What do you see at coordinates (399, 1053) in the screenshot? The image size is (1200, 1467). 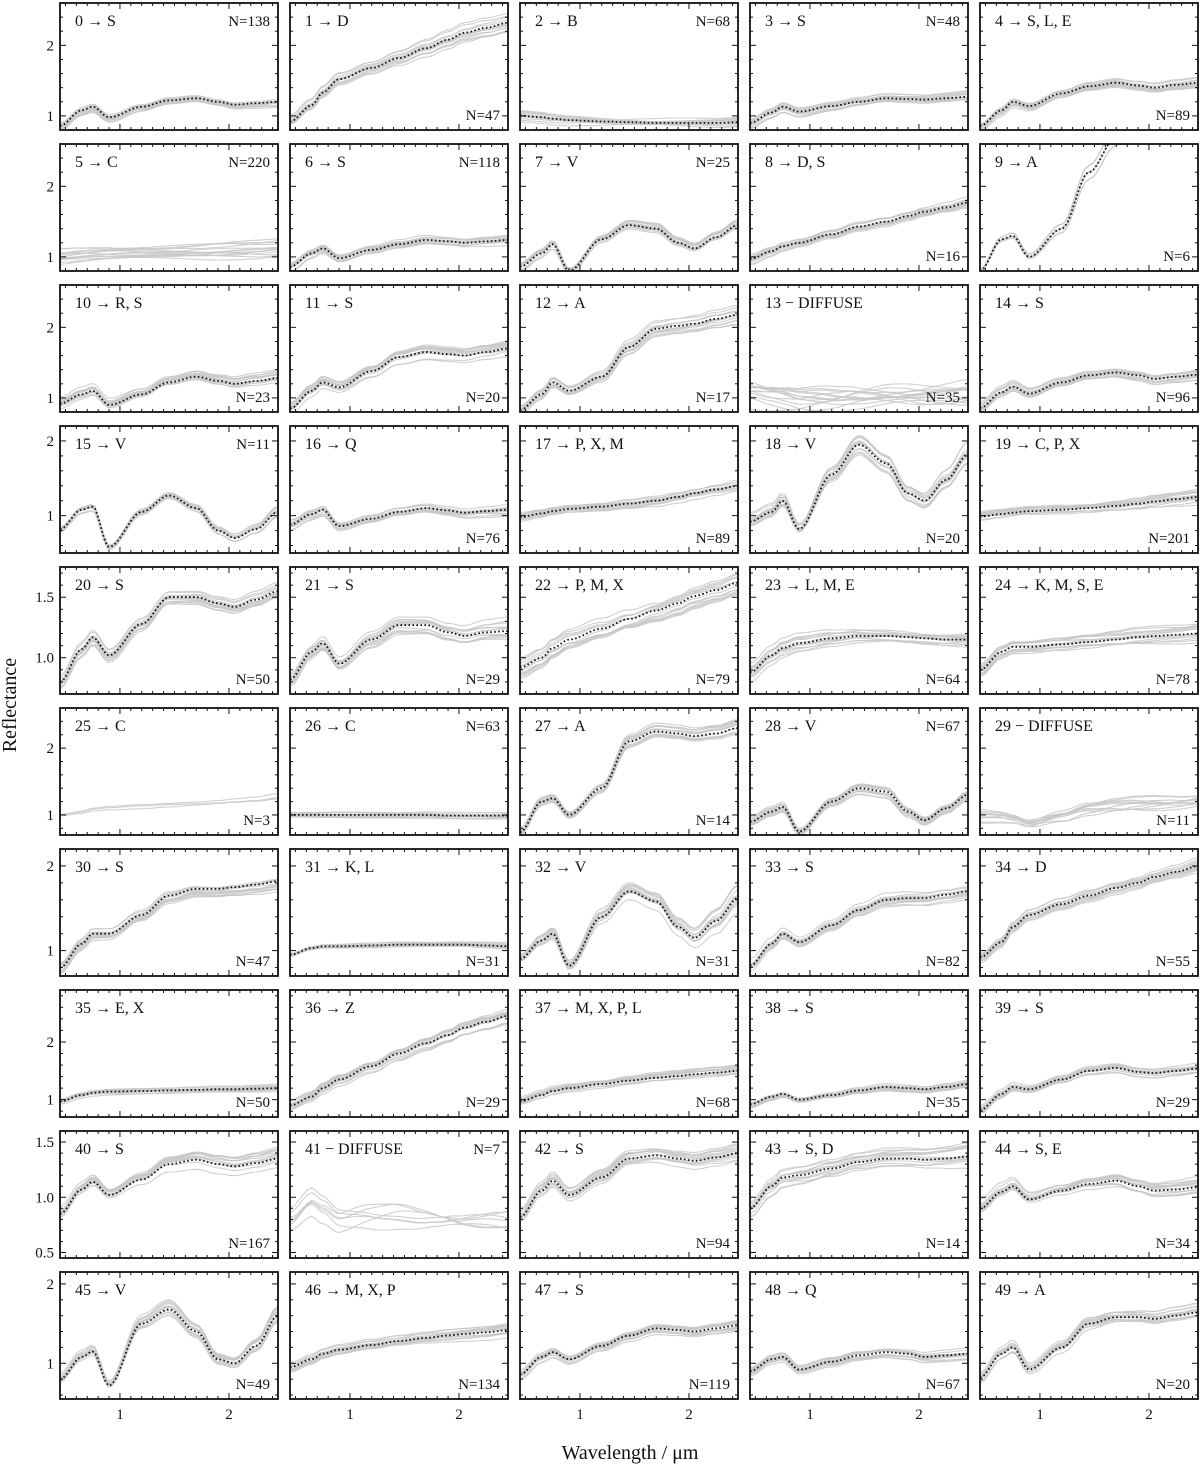 I see `panel: 36 → Z N=29` at bounding box center [399, 1053].